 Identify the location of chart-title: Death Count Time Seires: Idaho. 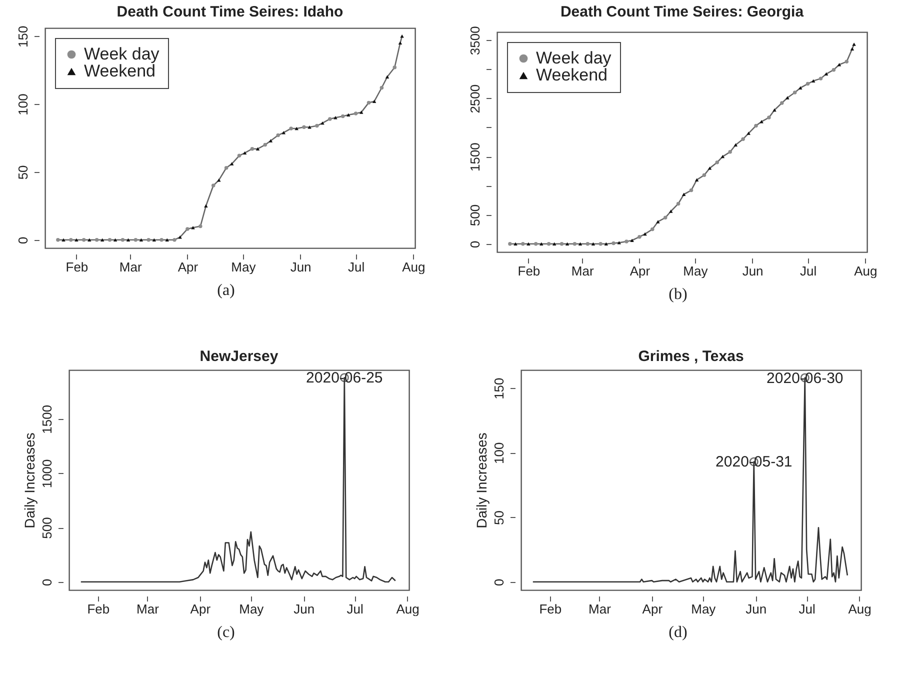
(230, 11).